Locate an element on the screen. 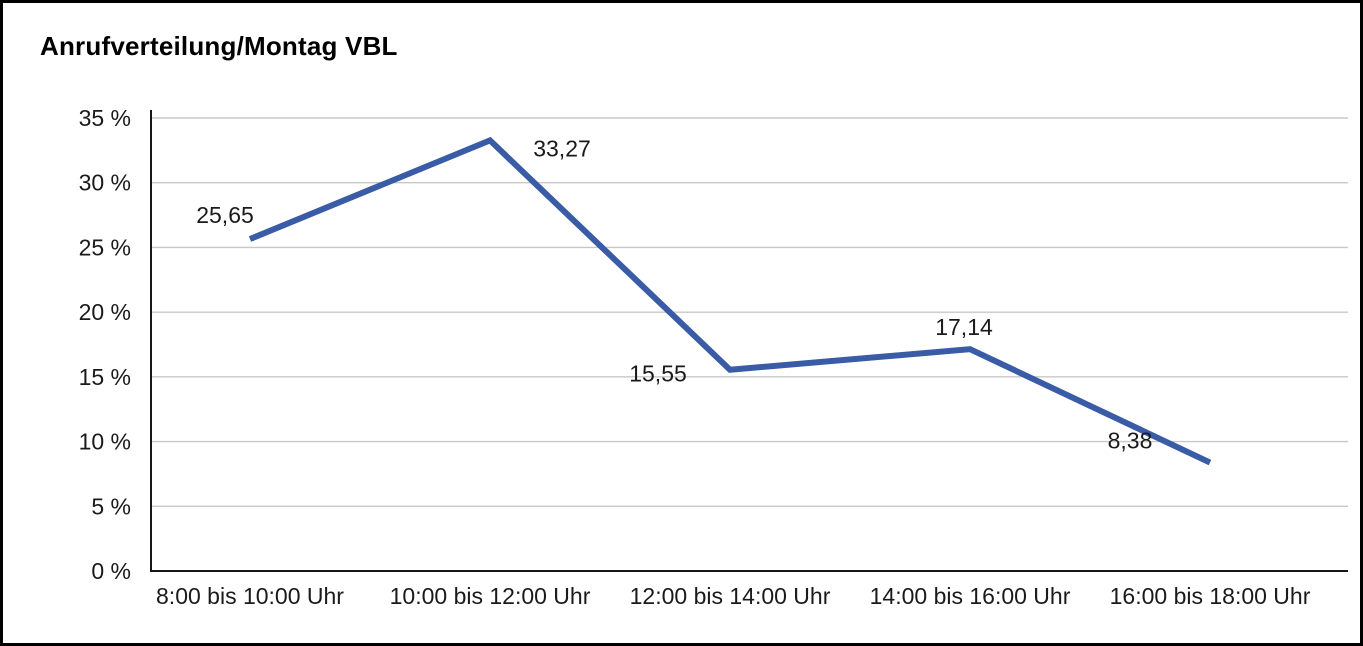 This screenshot has height=646, width=1363. y-tick-label: 30 % is located at coordinates (105, 183).